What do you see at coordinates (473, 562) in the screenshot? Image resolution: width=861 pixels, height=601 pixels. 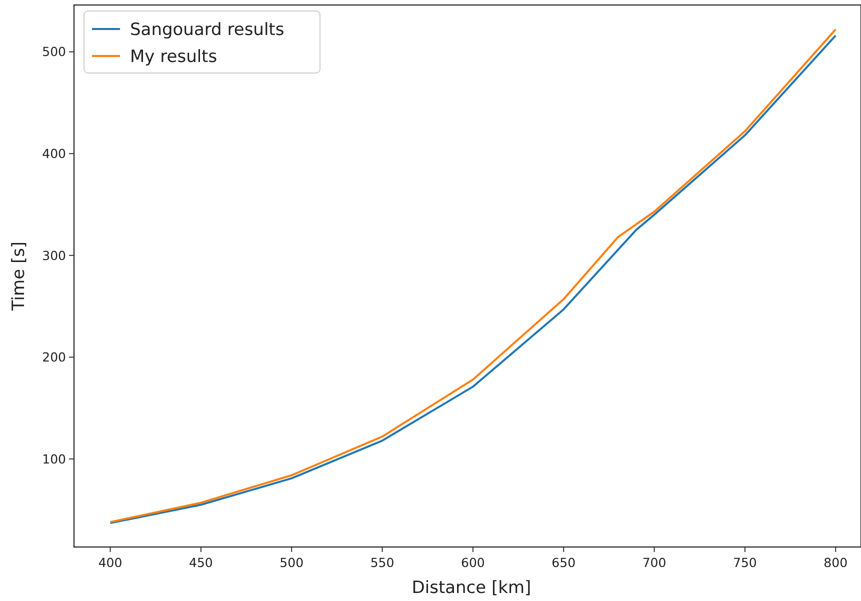 I see `x-tick-label: 600` at bounding box center [473, 562].